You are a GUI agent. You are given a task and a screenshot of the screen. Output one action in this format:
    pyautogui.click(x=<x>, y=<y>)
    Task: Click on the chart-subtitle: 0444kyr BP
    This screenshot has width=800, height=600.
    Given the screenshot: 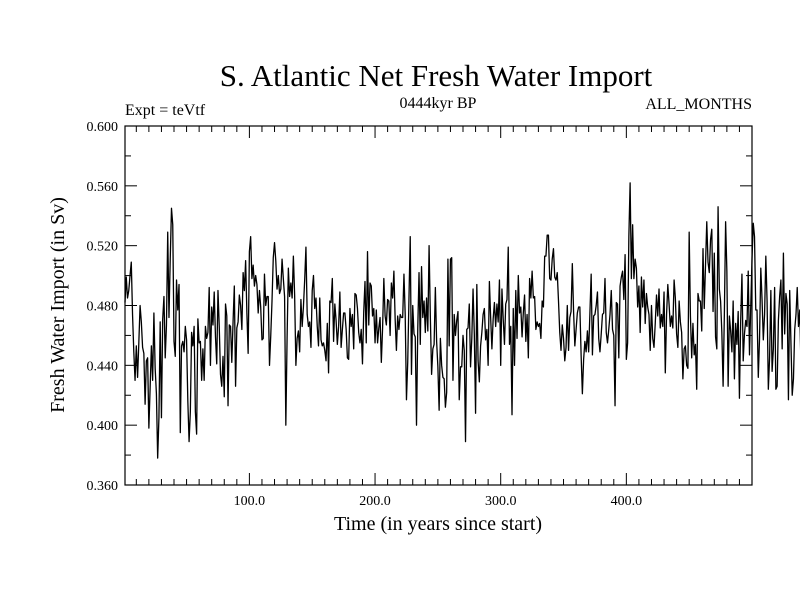 What is the action you would take?
    pyautogui.click(x=438, y=103)
    